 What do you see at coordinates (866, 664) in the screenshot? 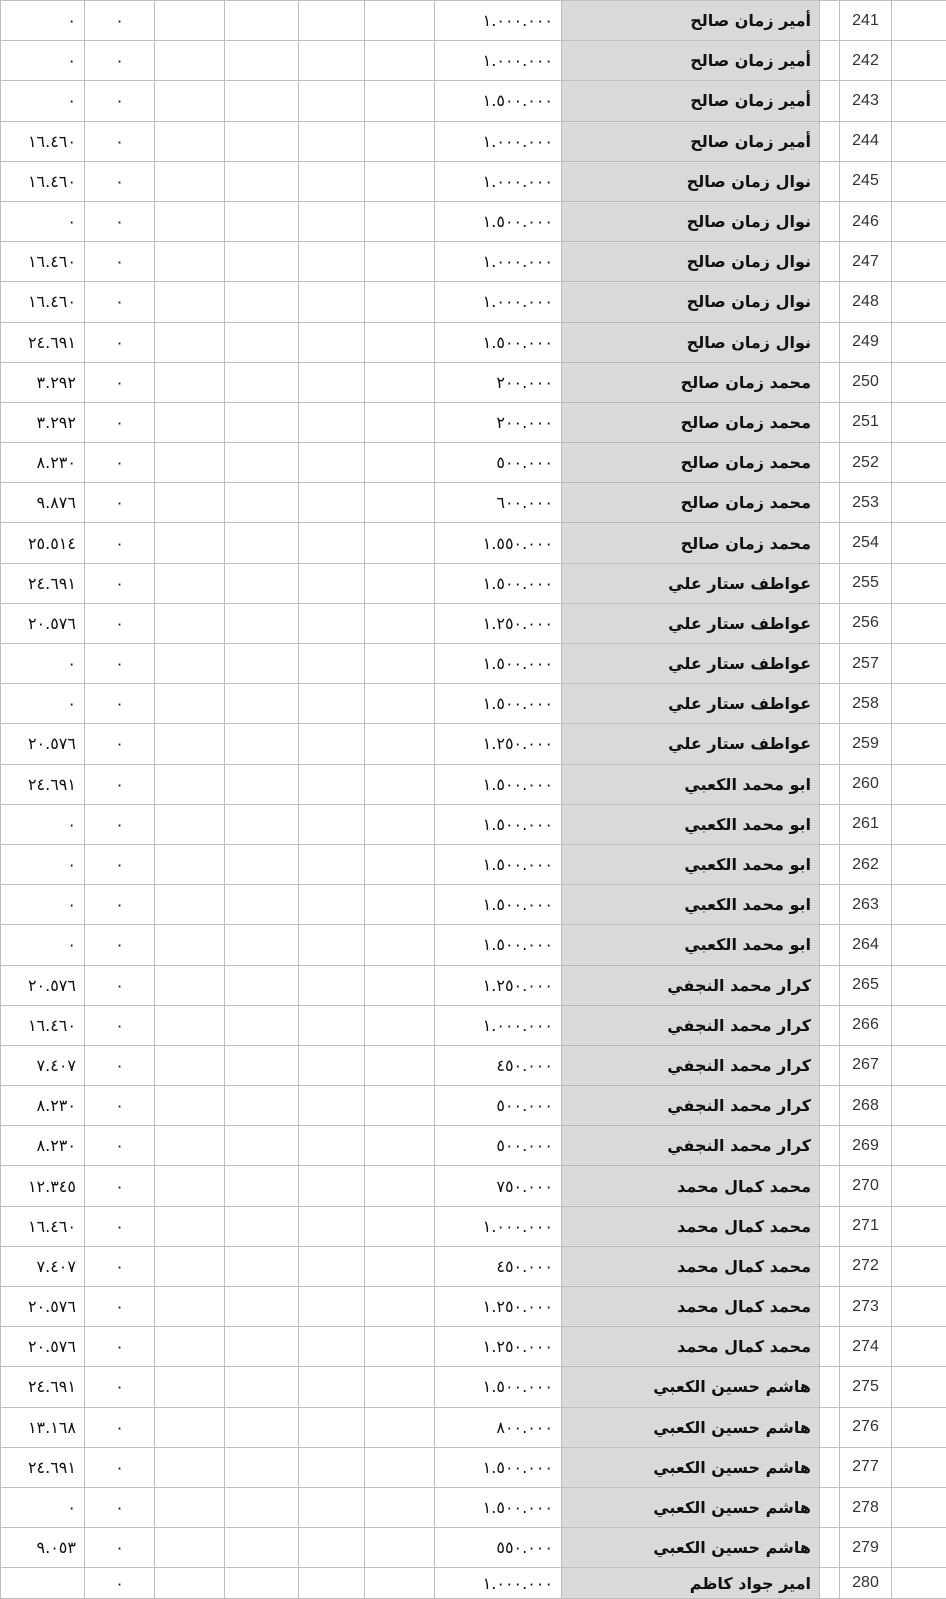
I see `cell-row-number: 257` at bounding box center [866, 664].